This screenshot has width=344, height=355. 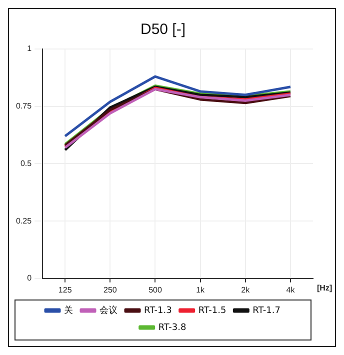 I want to click on x-tick-label: 250, so click(x=111, y=289).